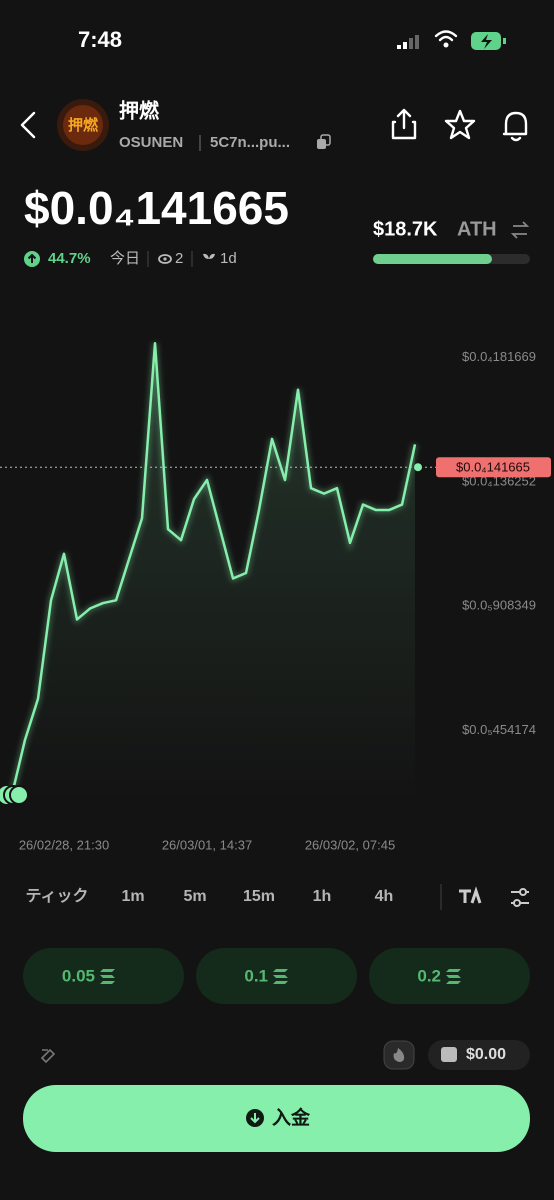 The height and width of the screenshot is (1200, 554). I want to click on current-price-dot, so click(418, 467).